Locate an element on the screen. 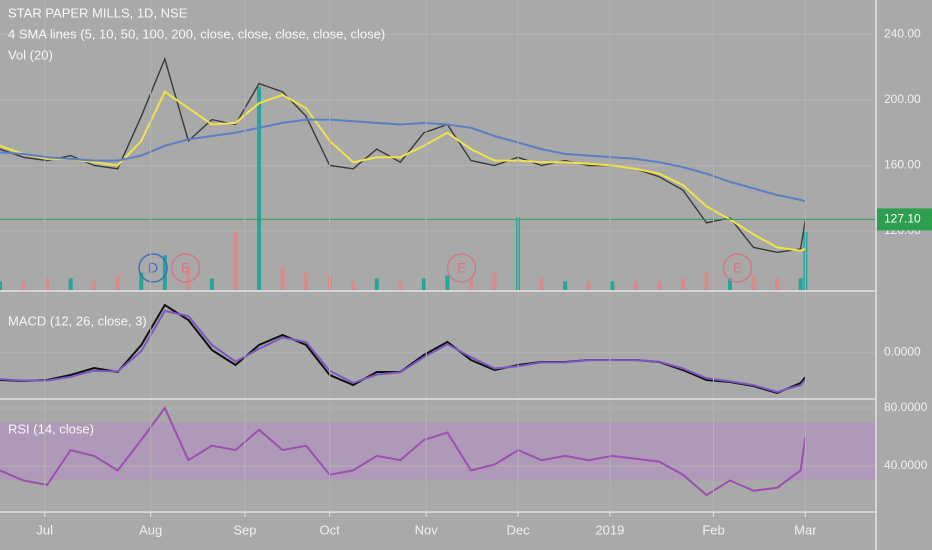 The width and height of the screenshot is (932, 550). x-tick-label: Nov is located at coordinates (427, 529).